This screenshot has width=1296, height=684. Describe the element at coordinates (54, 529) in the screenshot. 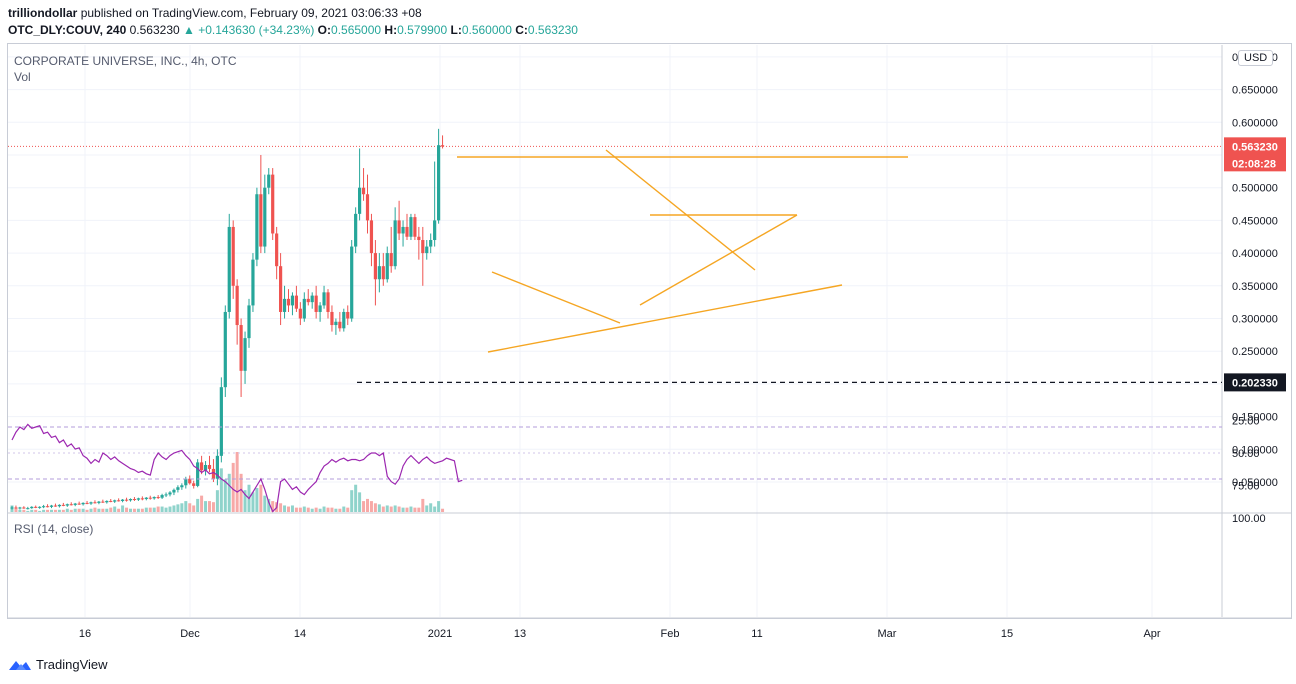

I see `rsi-legend: RSI (14, close)` at that location.